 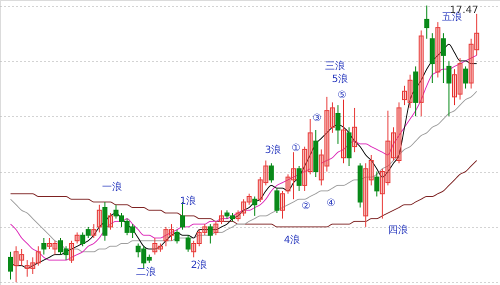 I want to click on annotation: ④, so click(x=331, y=203).